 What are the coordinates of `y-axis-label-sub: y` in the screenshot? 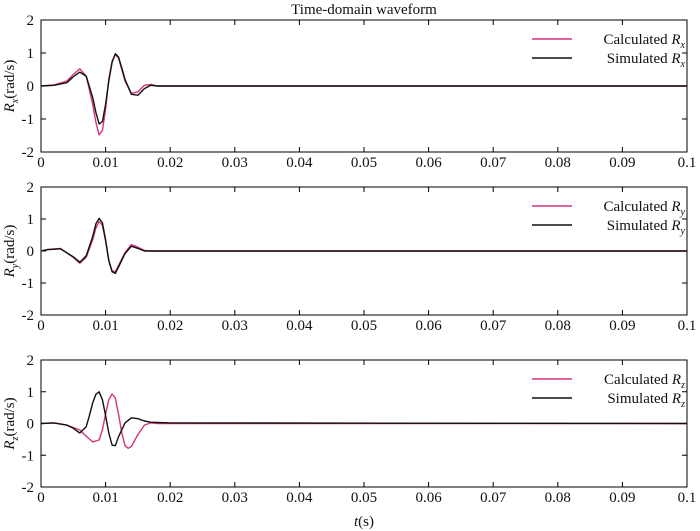 It's located at (15, 266).